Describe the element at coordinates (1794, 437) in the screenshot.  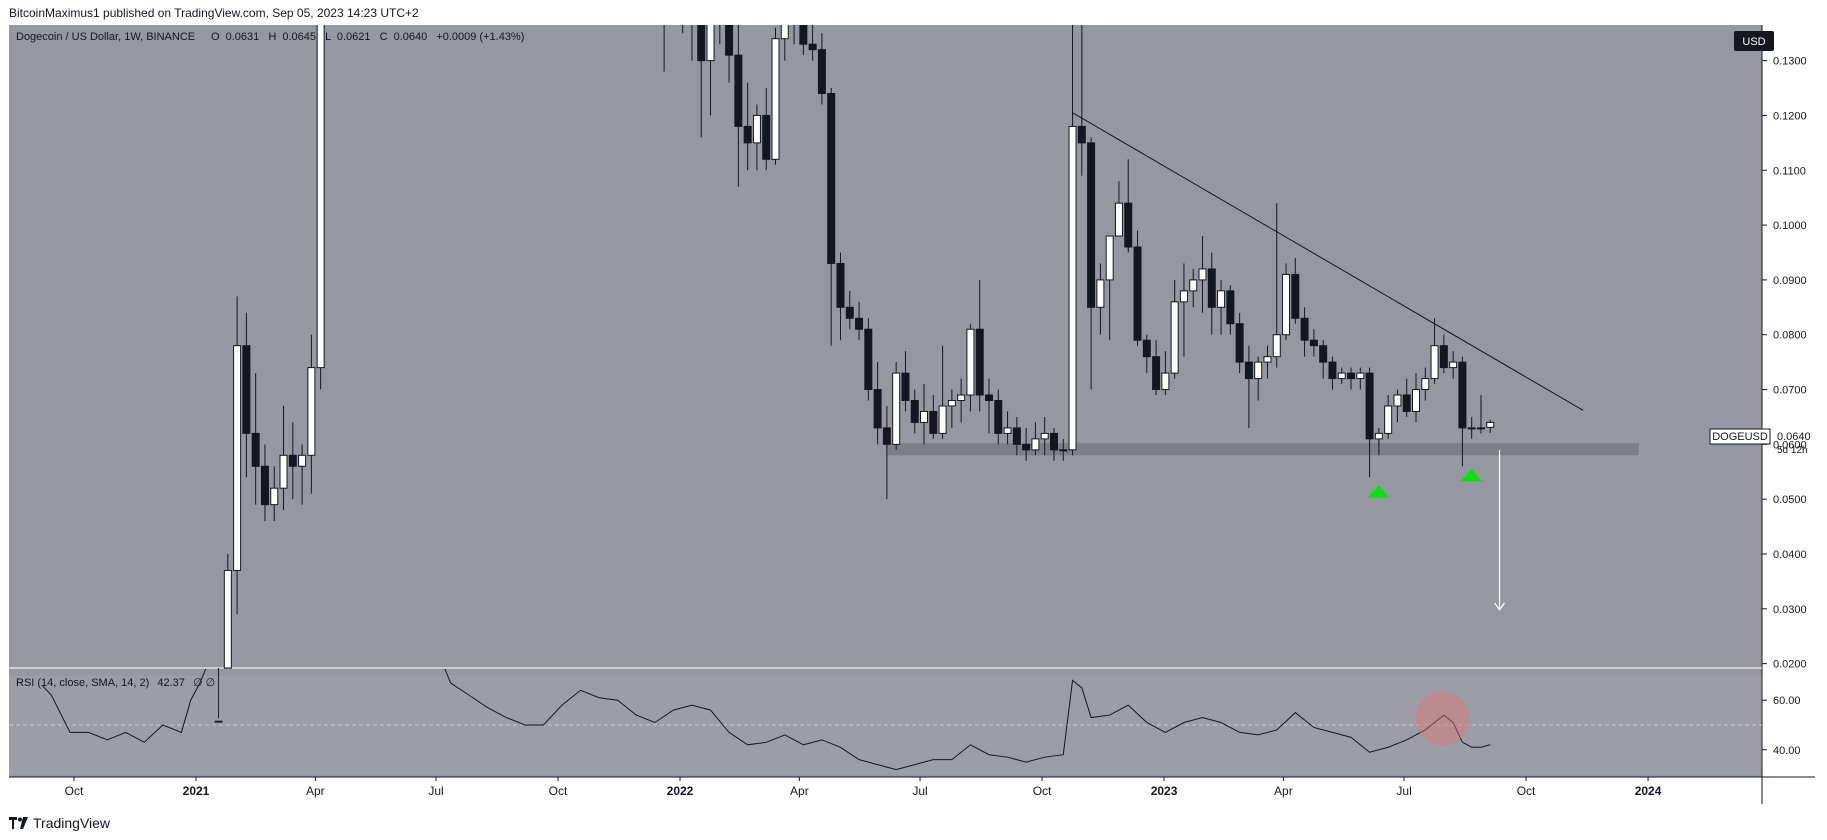
I see `last-price-label: 0.0640` at that location.